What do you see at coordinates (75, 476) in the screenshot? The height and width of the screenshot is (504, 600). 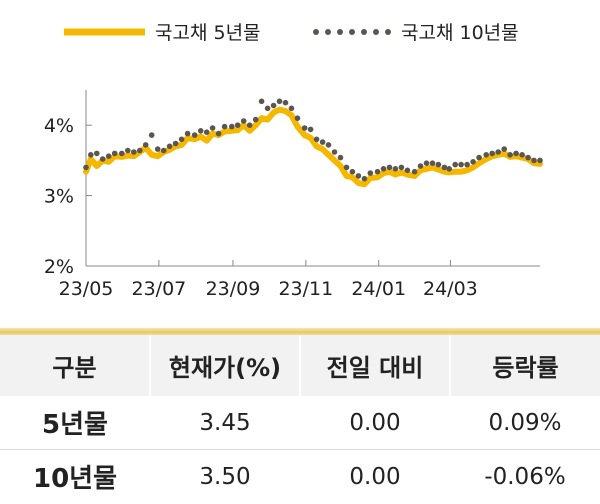 I see `row-label: 10년물` at bounding box center [75, 476].